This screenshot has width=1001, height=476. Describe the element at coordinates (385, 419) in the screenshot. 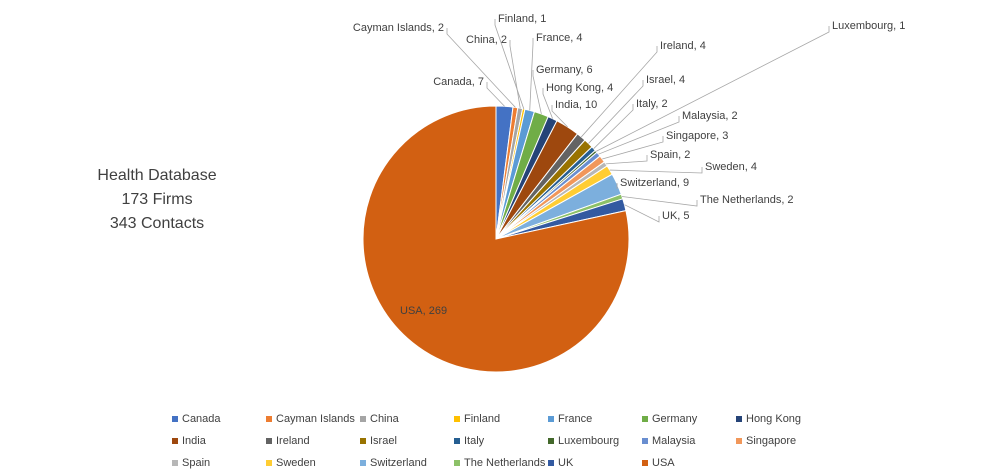

I see `legend-label: China` at that location.